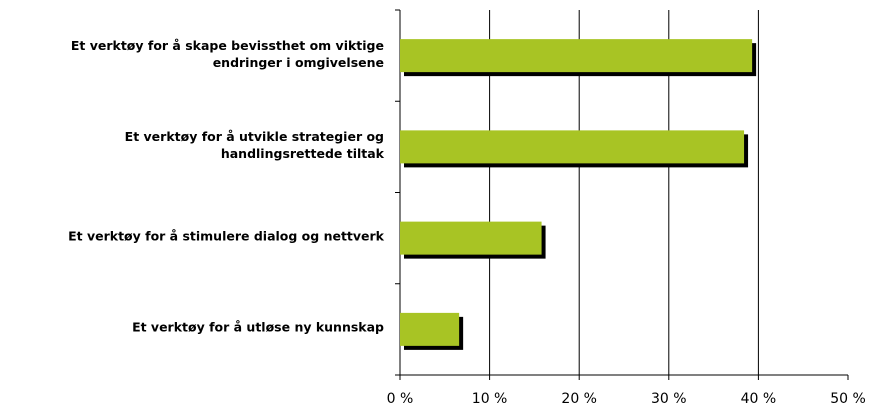  Describe the element at coordinates (258, 327) in the screenshot. I see `y-tick-label: Et verktøy for å utløse ny kunnskap` at that location.